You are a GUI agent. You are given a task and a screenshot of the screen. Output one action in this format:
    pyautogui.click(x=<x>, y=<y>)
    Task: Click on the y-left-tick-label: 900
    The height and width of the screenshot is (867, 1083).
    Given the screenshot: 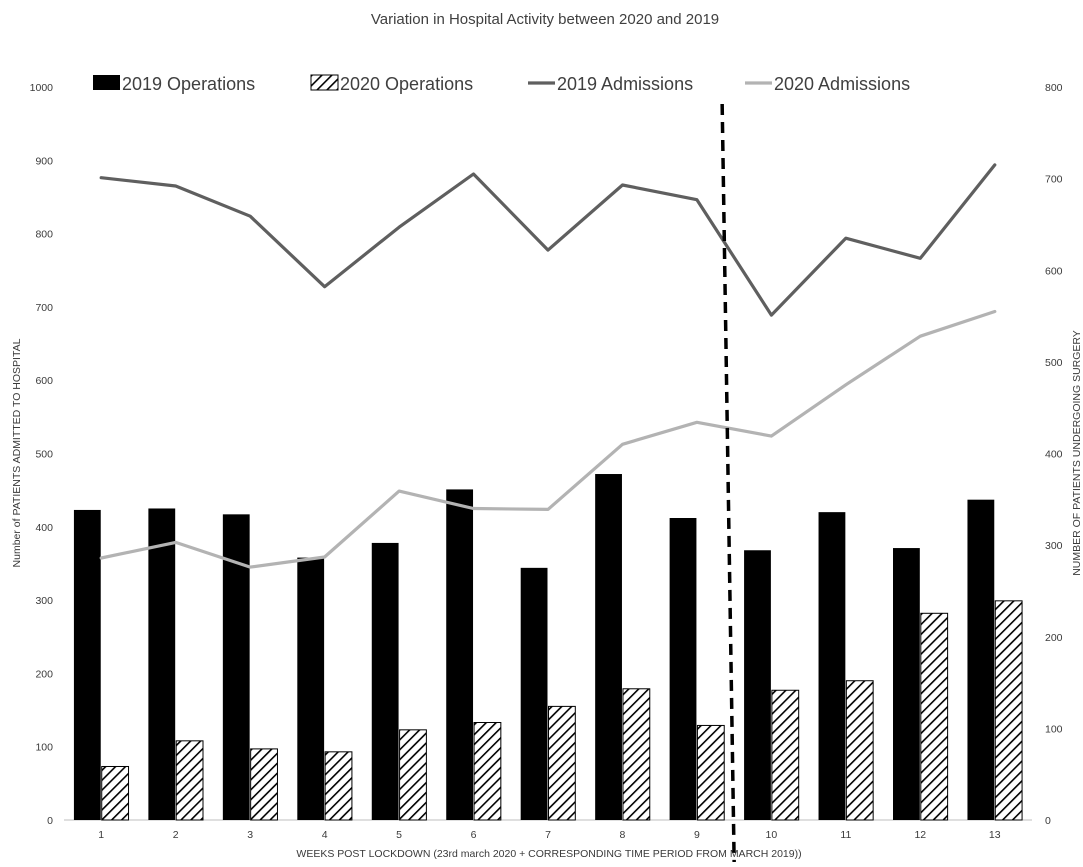 What is the action you would take?
    pyautogui.click(x=44, y=161)
    